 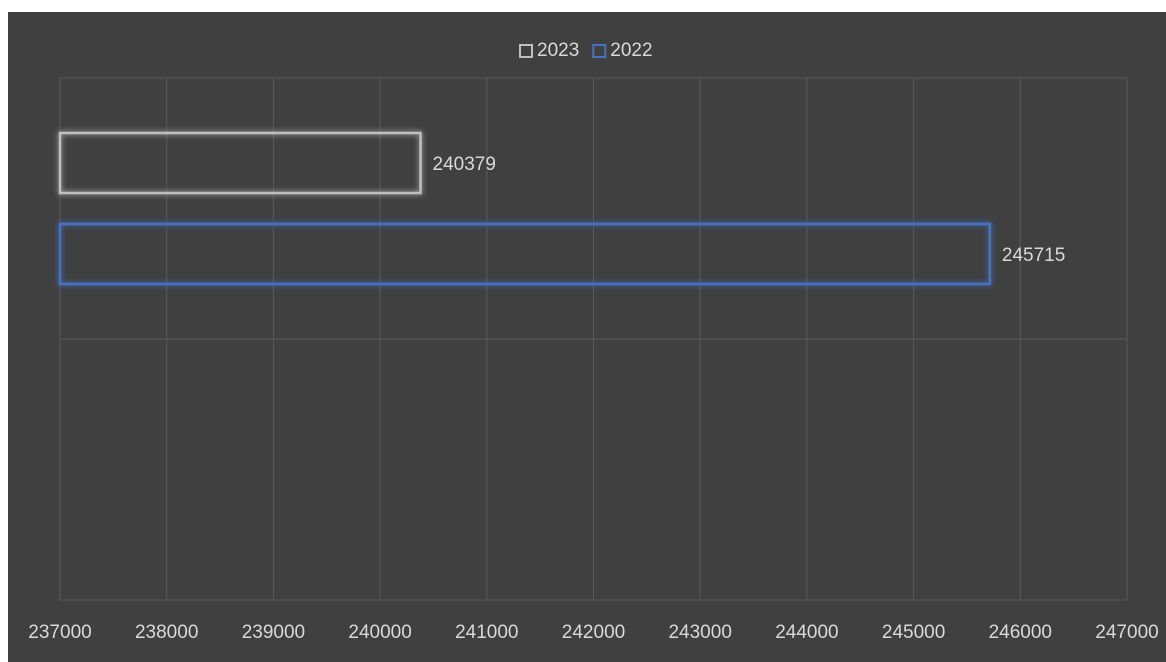 I want to click on x-tick-label: 238000, so click(x=166, y=632).